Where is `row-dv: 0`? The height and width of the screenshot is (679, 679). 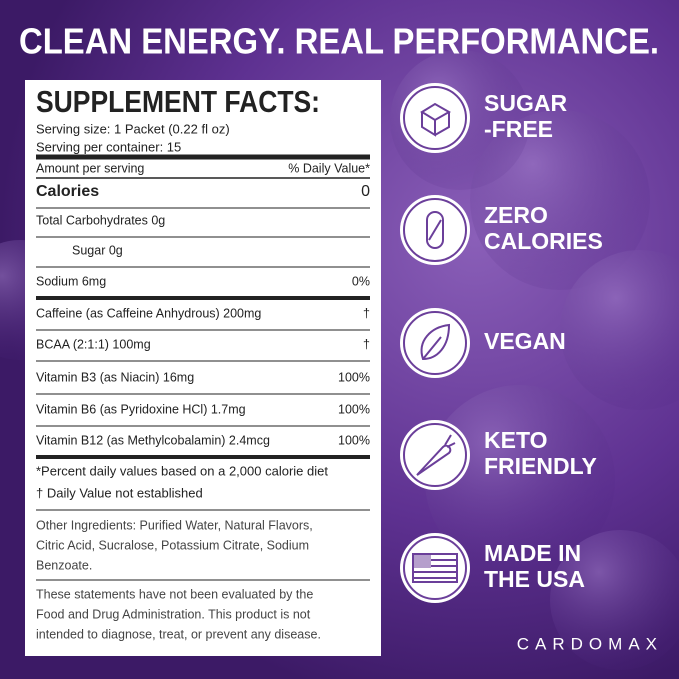
row-dv: 0 is located at coordinates (365, 191).